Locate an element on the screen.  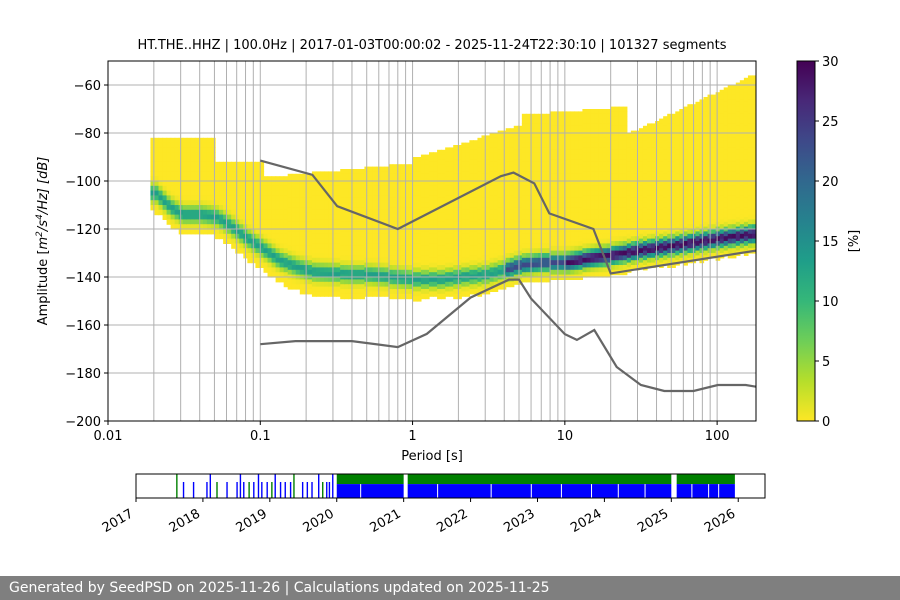
timeline-frame is located at coordinates (450, 486).